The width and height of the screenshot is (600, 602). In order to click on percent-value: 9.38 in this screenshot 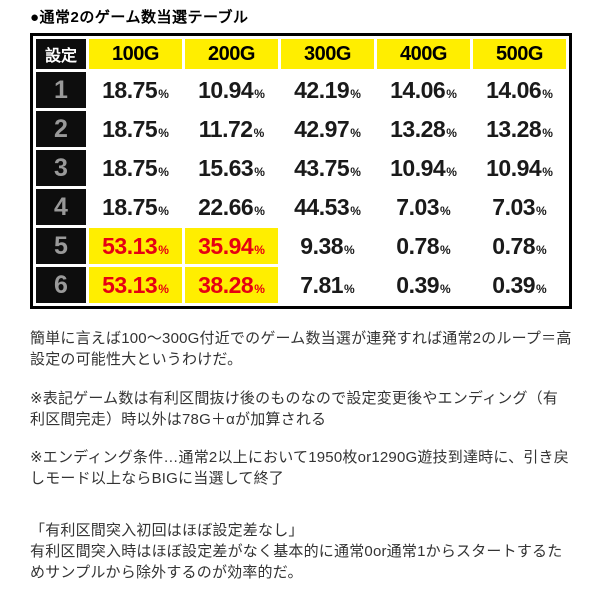, I will do `click(322, 245)`.